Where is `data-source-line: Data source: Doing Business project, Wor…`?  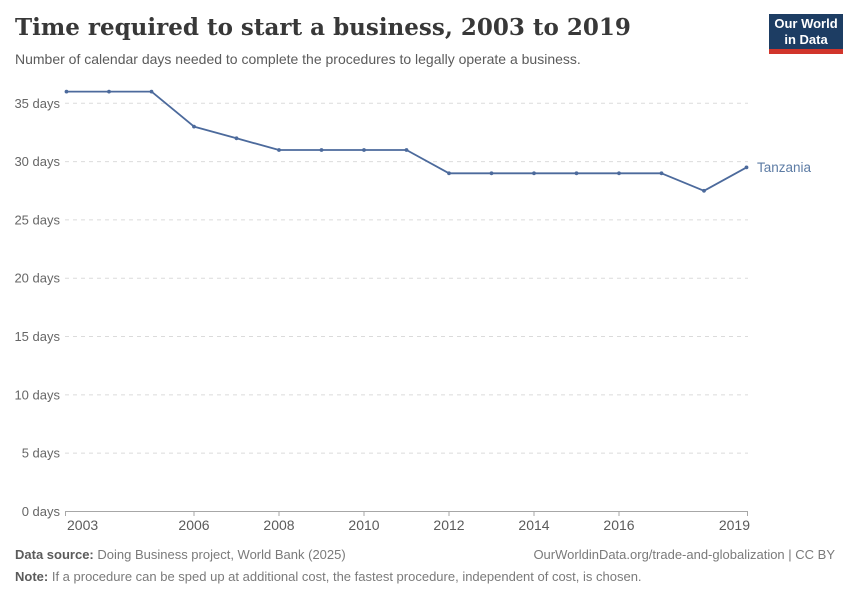
data-source-line: Data source: Doing Business project, Wor… is located at coordinates (180, 554).